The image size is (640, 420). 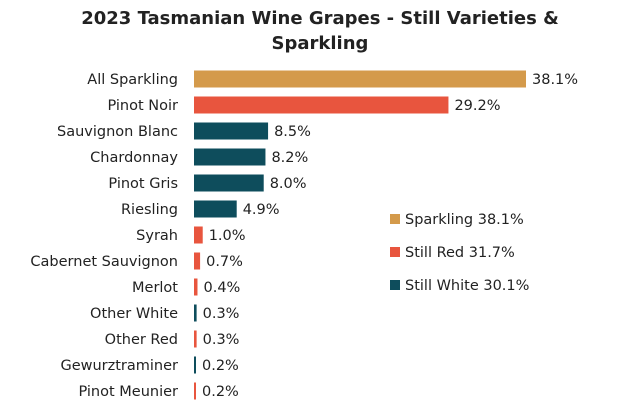 What do you see at coordinates (157, 236) in the screenshot?
I see `category-label-syrah: Syrah` at bounding box center [157, 236].